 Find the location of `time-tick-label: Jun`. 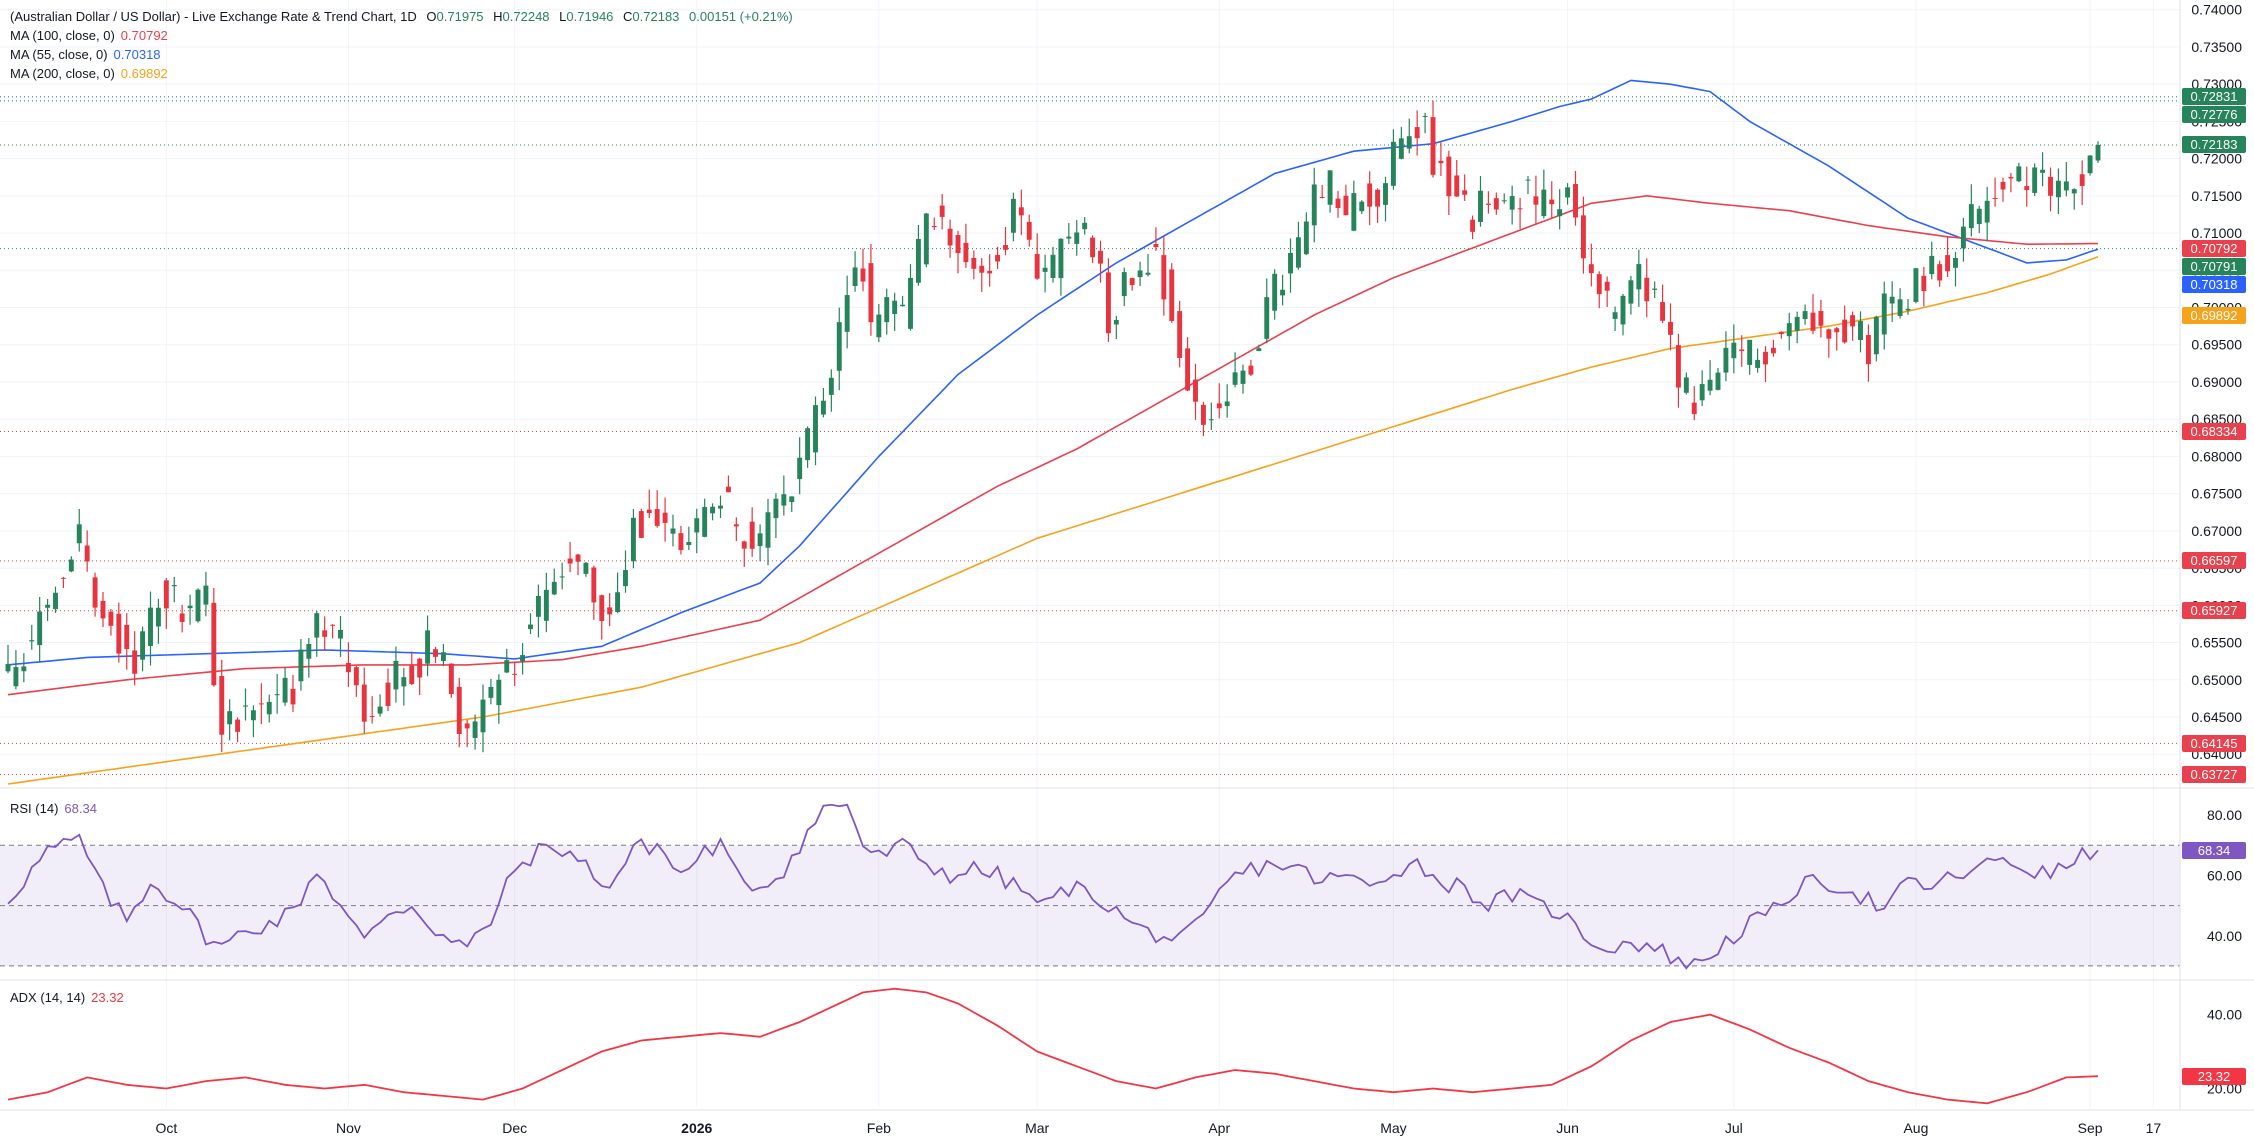

time-tick-label: Jun is located at coordinates (1567, 1128).